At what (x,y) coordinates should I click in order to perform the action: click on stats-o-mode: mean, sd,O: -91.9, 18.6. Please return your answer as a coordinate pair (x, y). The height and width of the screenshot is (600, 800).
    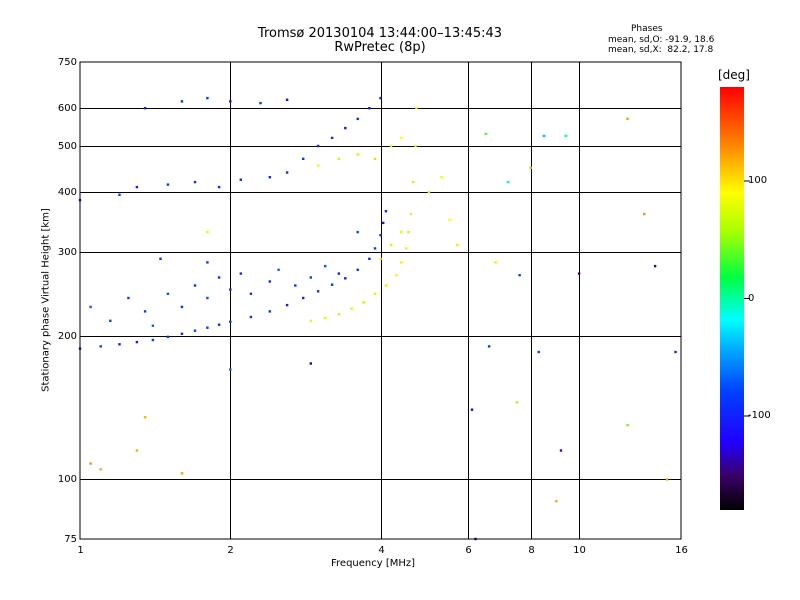
    Looking at the image, I should click on (661, 40).